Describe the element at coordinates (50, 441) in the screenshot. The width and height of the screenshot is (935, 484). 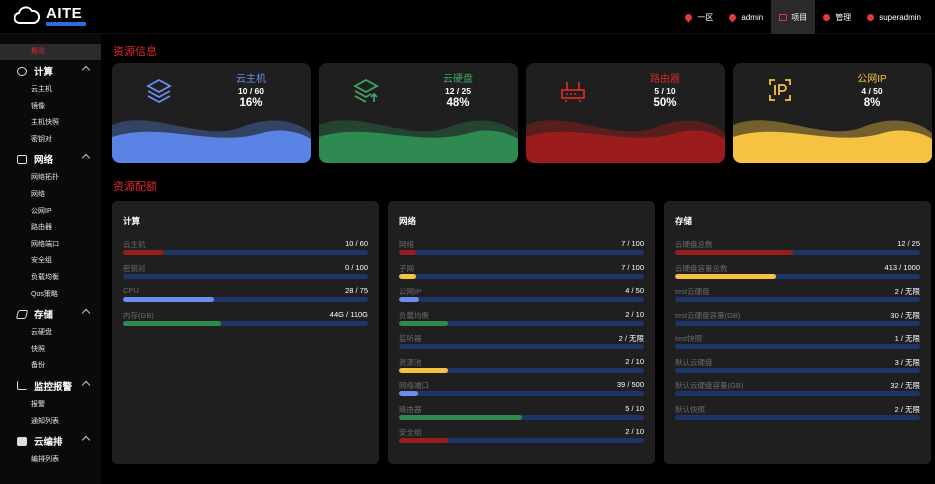
I see `sidebar-group-orchestration: 云编排` at that location.